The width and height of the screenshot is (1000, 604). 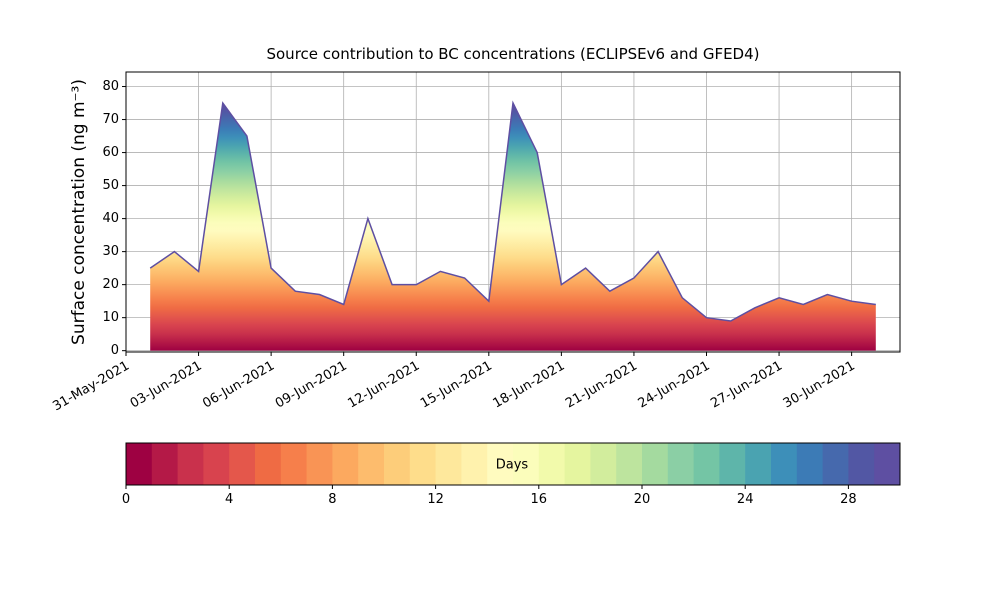 I want to click on x-tick-label: 09-Jun-2021, so click(x=311, y=384).